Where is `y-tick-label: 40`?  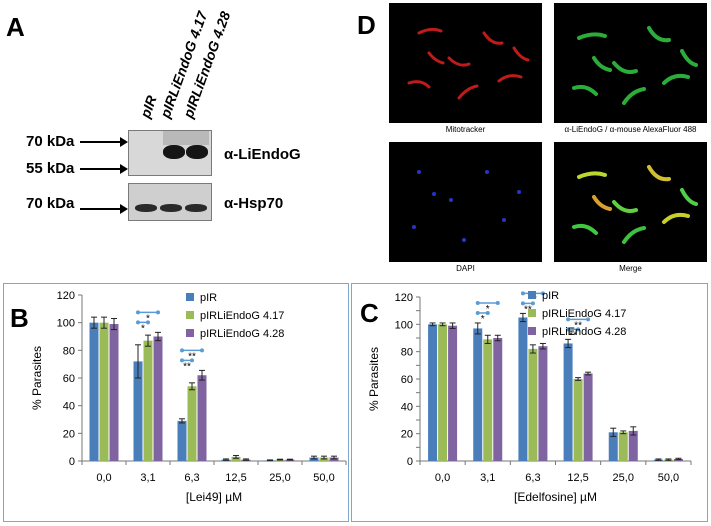
y-tick-label: 40 is located at coordinates (407, 407).